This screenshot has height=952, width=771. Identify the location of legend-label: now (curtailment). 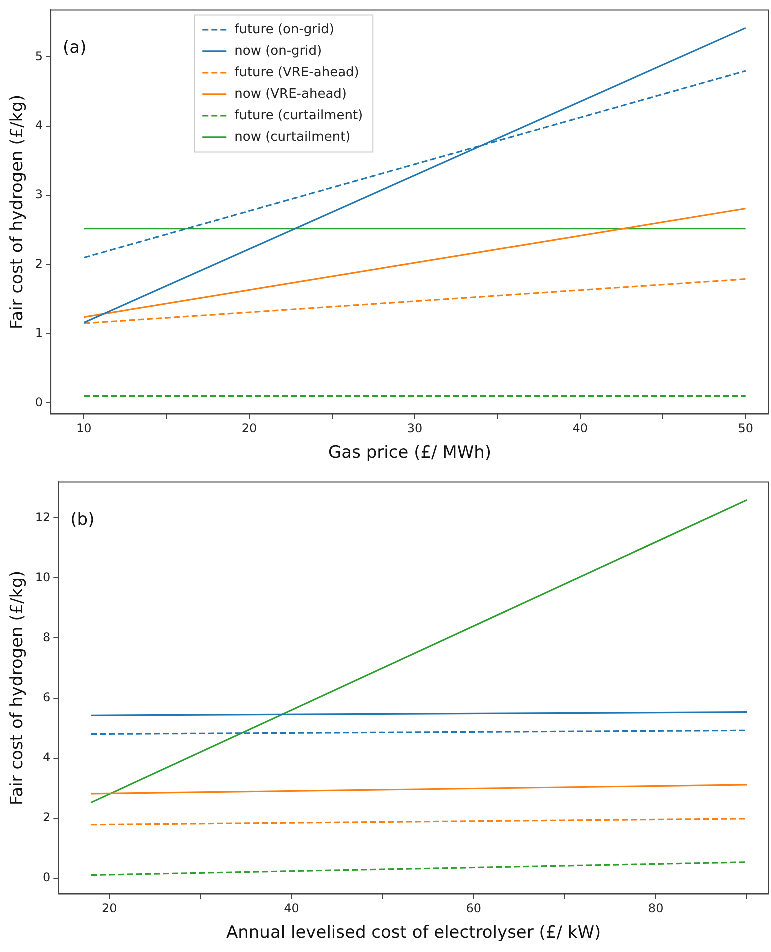
(292, 137).